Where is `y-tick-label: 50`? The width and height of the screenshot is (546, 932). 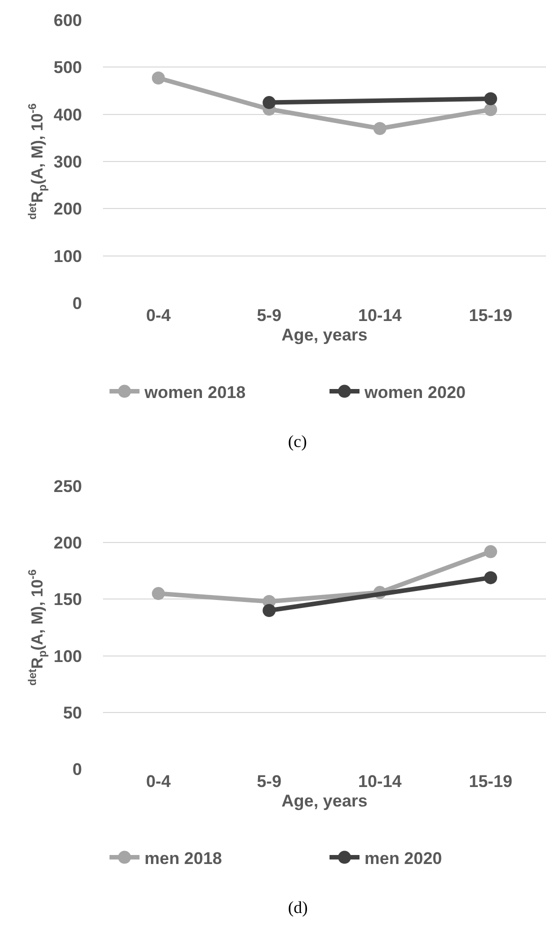
y-tick-label: 50 is located at coordinates (72, 712).